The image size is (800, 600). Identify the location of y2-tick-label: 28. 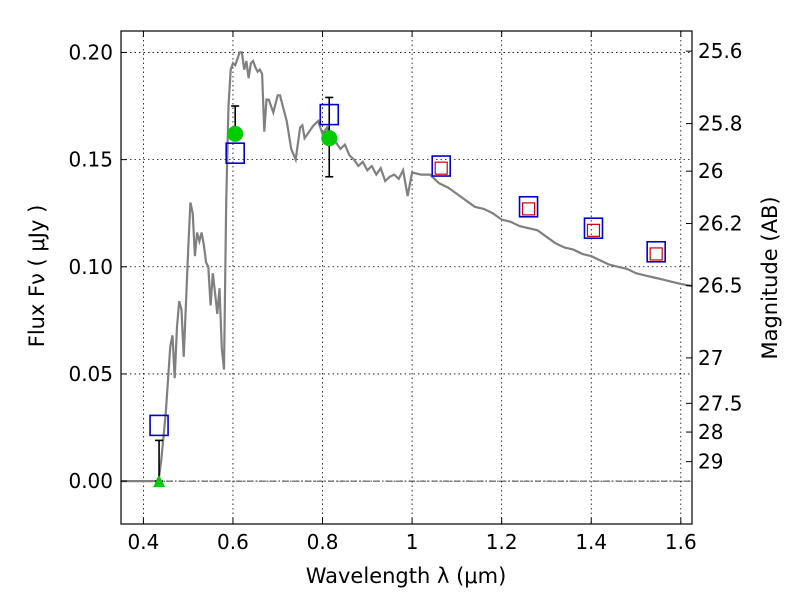
(710, 432).